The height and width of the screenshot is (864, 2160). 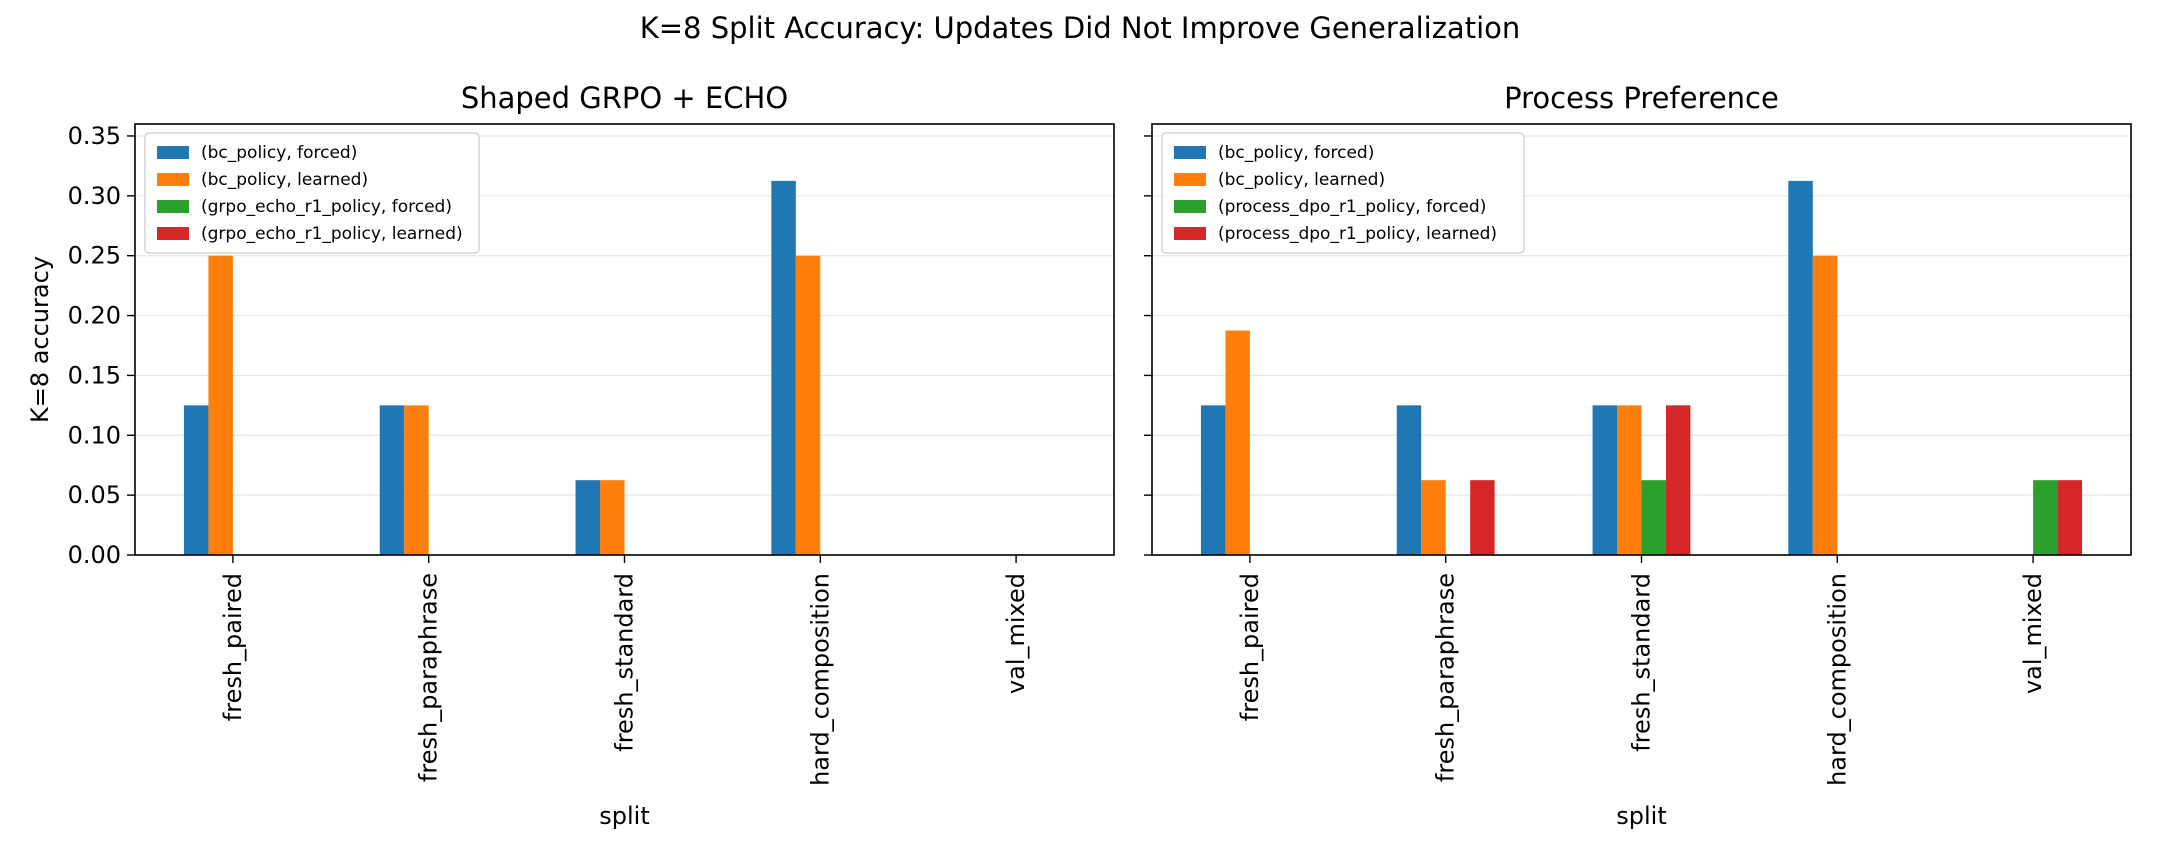 What do you see at coordinates (94, 435) in the screenshot?
I see `ytick-label: 0.10` at bounding box center [94, 435].